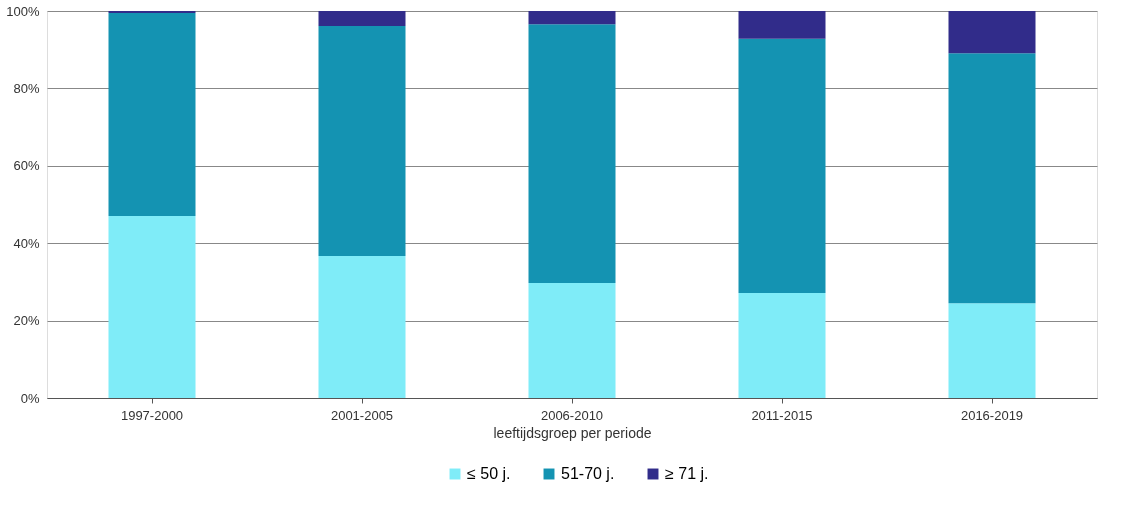 Image resolution: width=1131 pixels, height=510 pixels. Describe the element at coordinates (687, 473) in the screenshot. I see `legend-label: ≥ 71 j.` at that location.